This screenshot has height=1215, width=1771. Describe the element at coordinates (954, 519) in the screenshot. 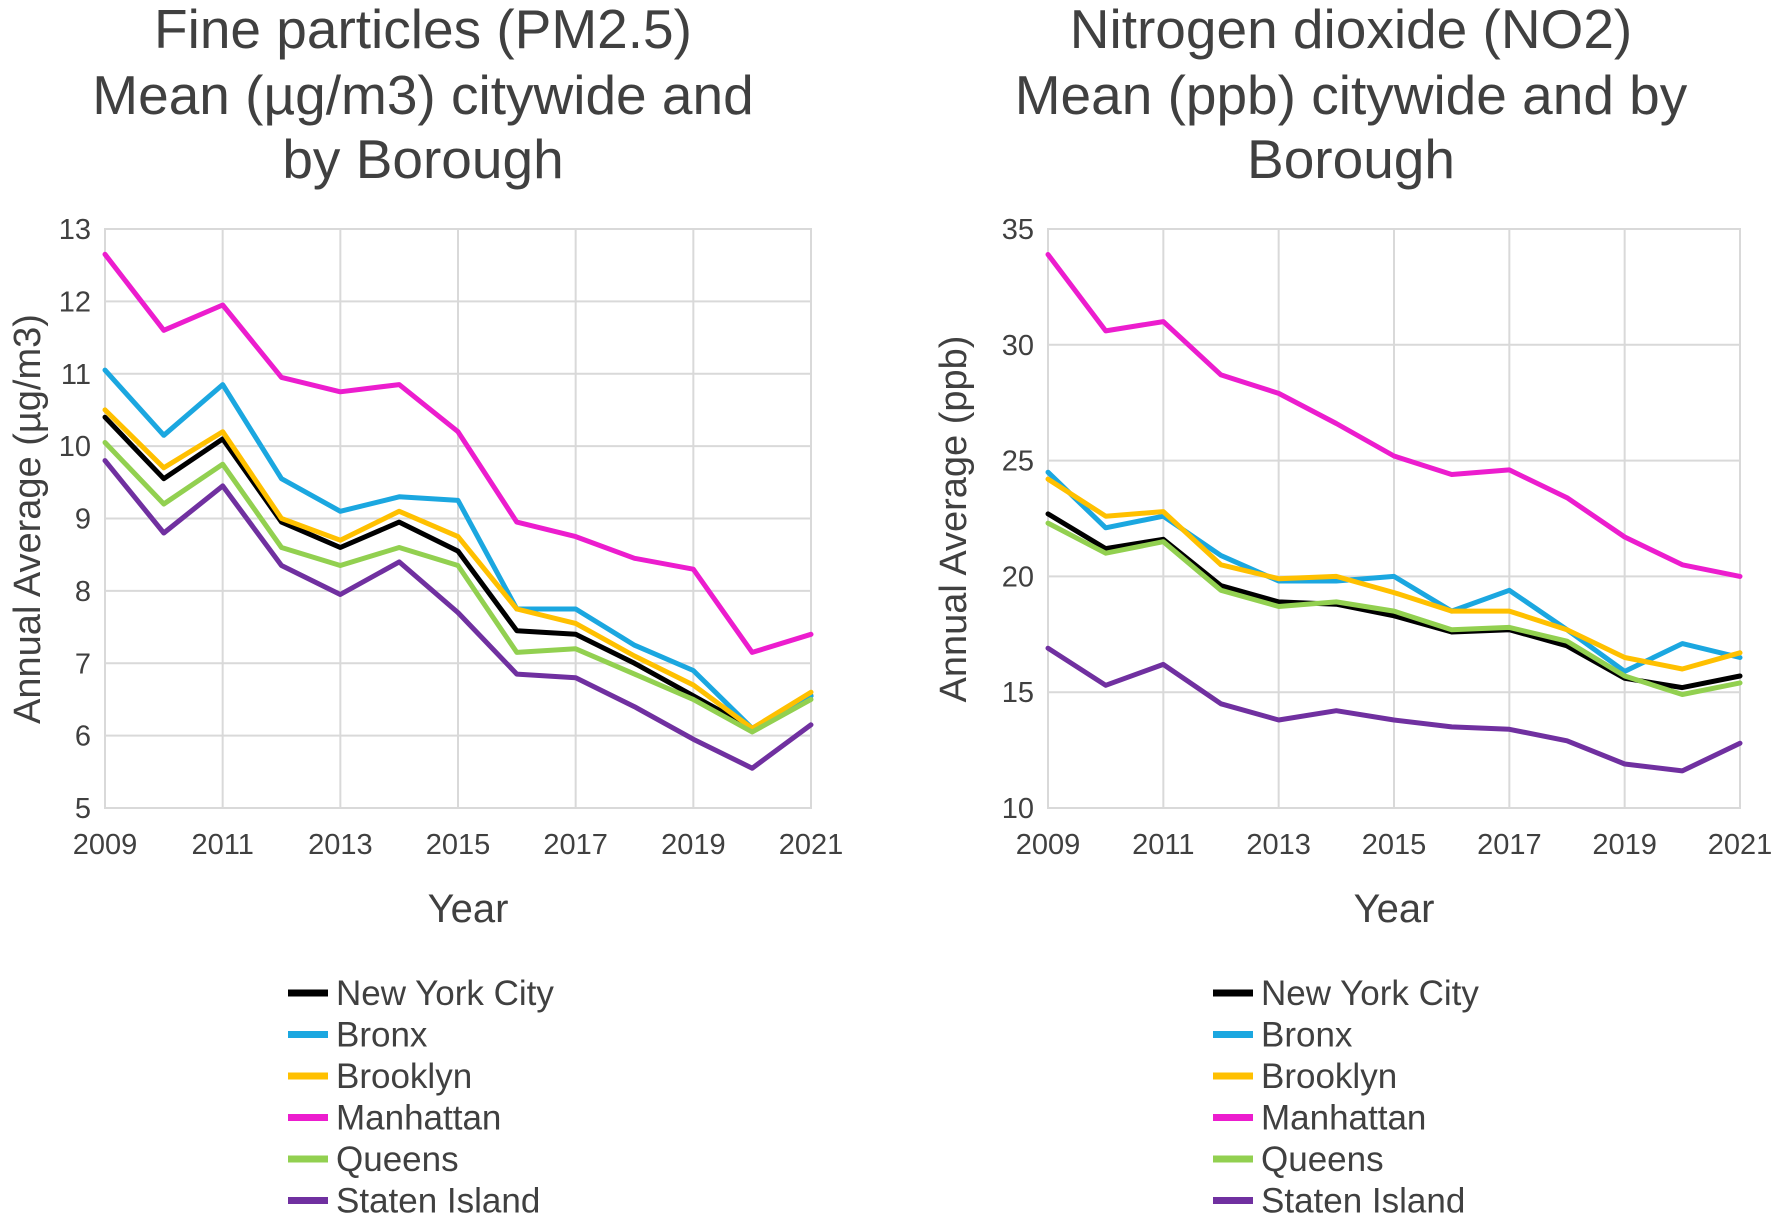

I see `y-axis-title: Annual Average (ppb)` at that location.